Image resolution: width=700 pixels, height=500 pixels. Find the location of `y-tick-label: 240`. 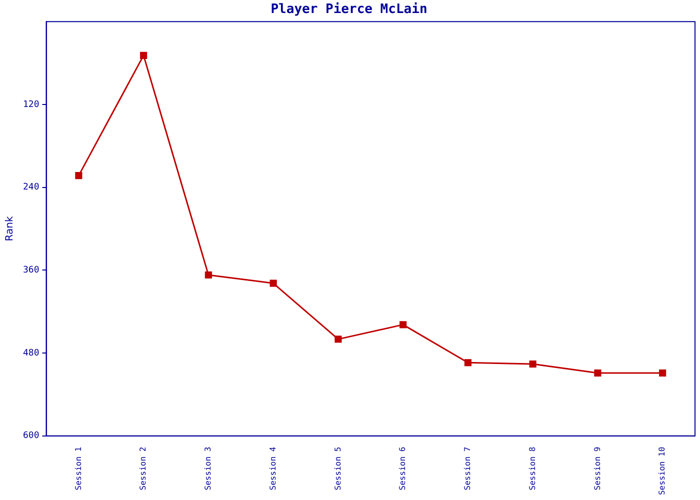

y-tick-label: 240 is located at coordinates (31, 187).